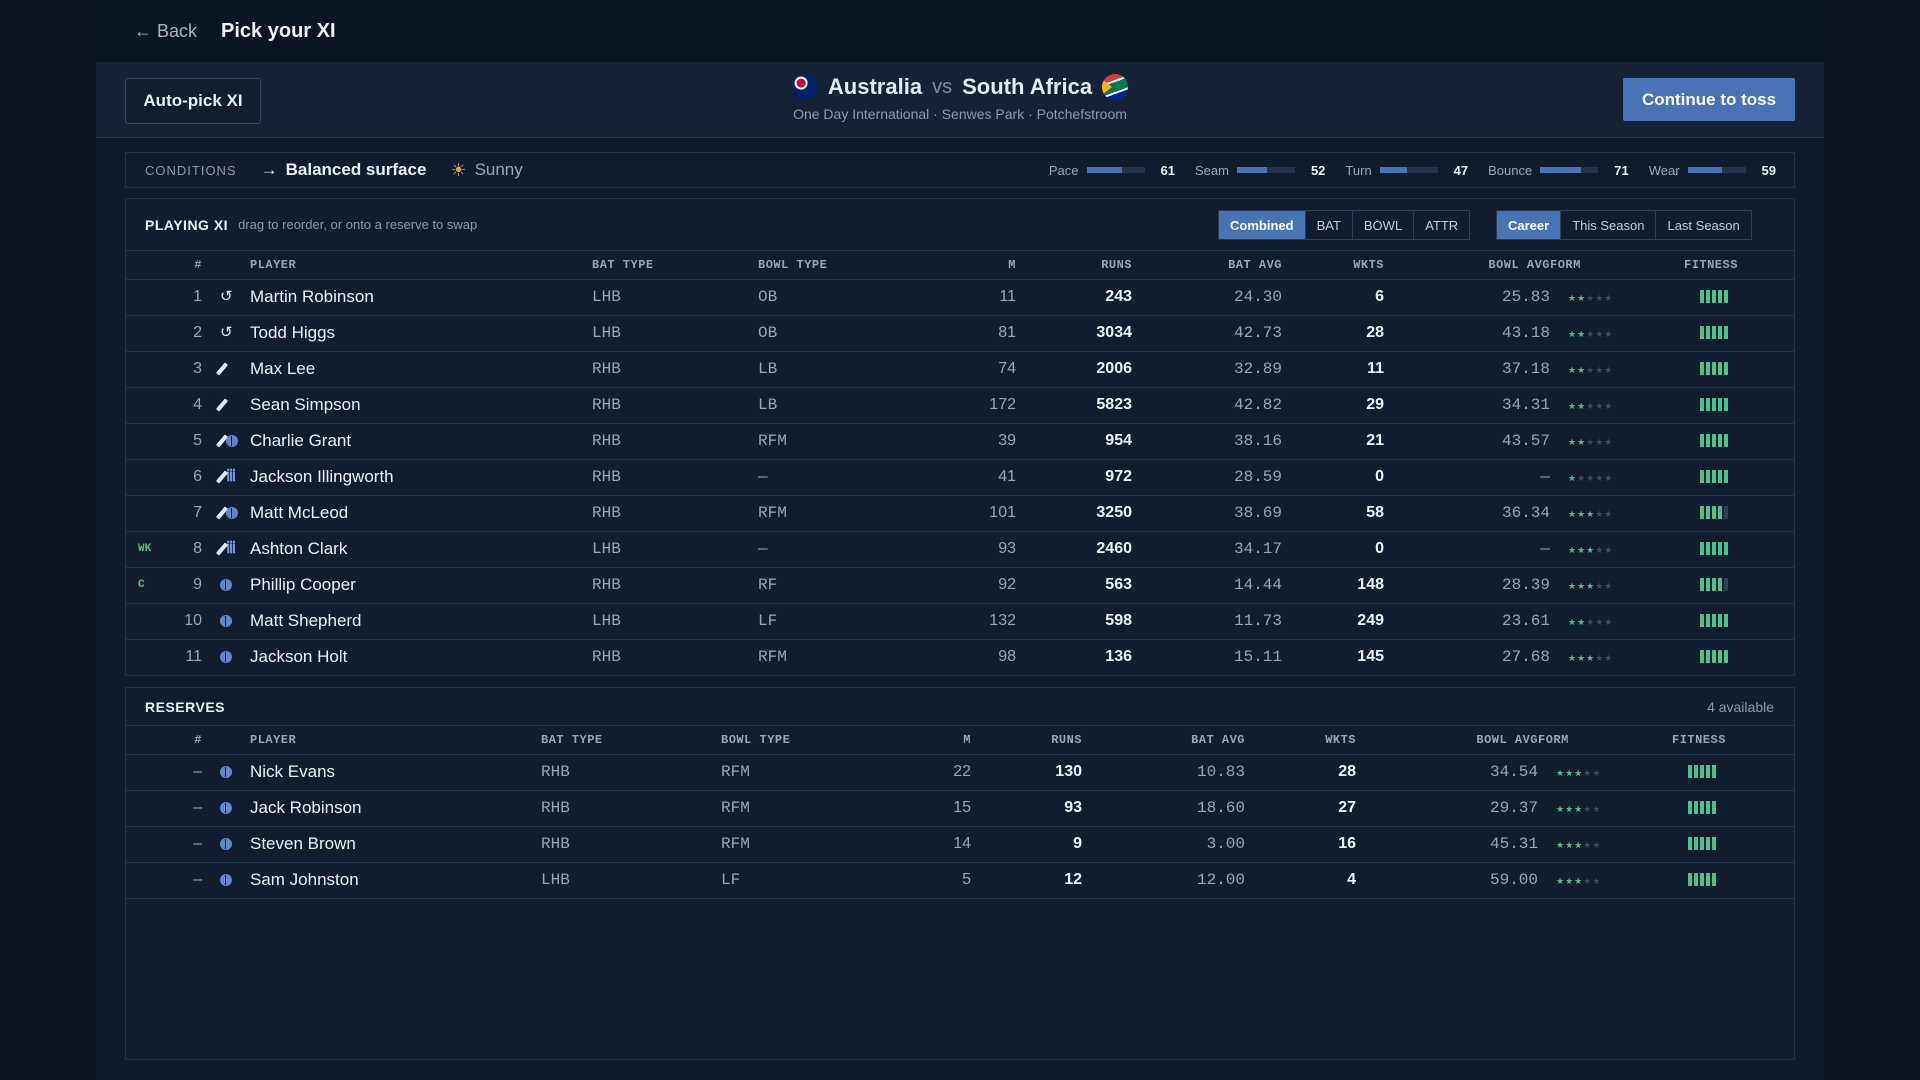  What do you see at coordinates (191, 170) in the screenshot?
I see `conditions-label: CONDITIONS` at bounding box center [191, 170].